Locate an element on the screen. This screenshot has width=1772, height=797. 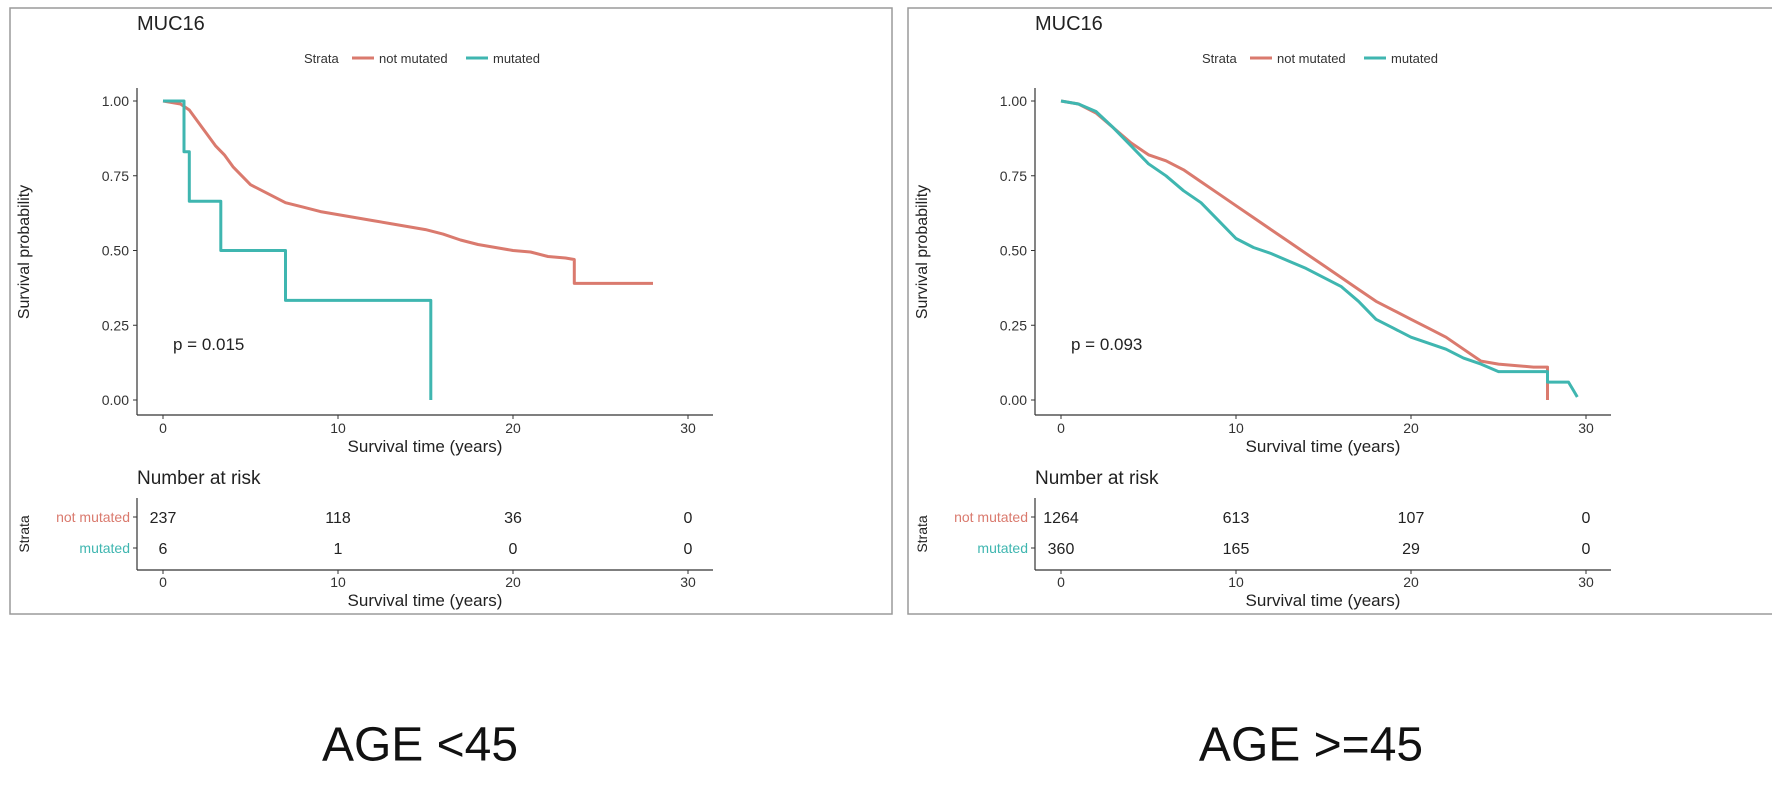
risk-count: 118 is located at coordinates (338, 518).